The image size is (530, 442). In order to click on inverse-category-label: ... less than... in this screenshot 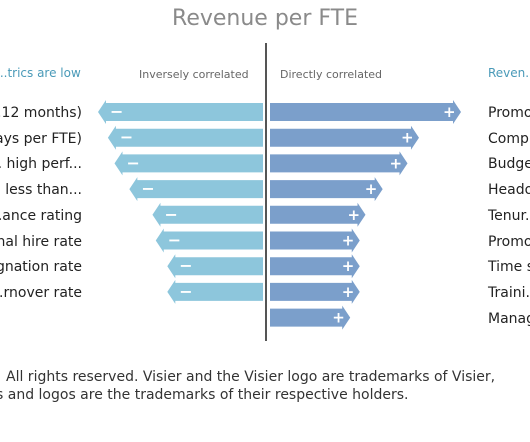, I will do `click(41, 190)`.